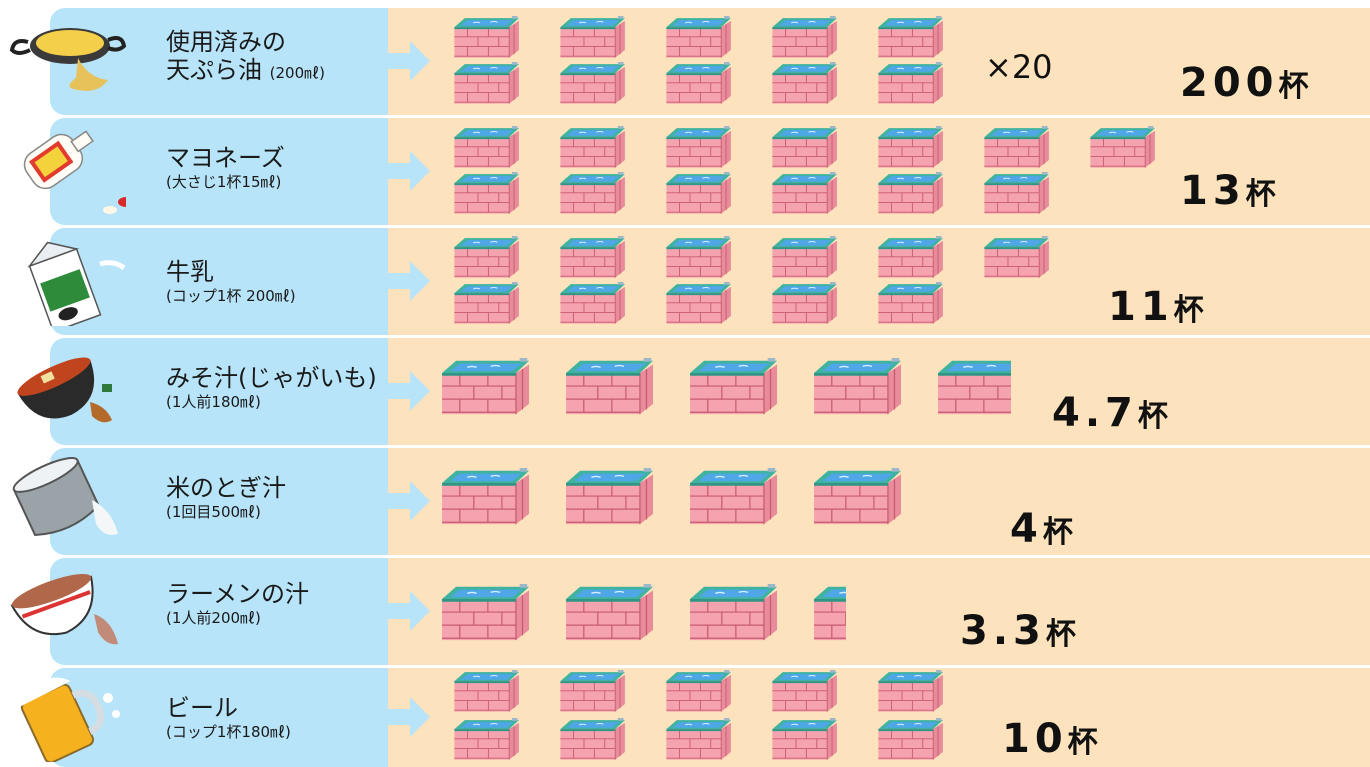  I want to click on multiplier: ×20, so click(1019, 67).